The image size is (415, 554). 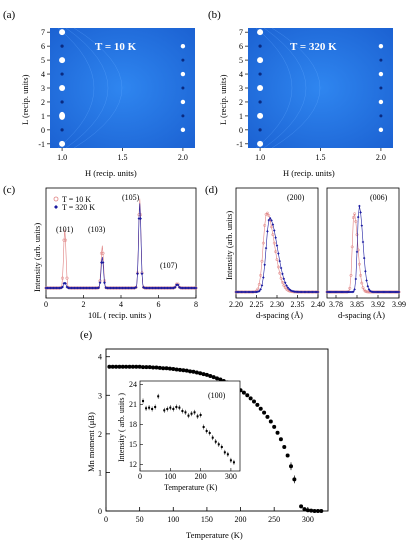 What do you see at coordinates (91, 442) in the screenshot?
I see `panel-e-ylabel: Mn moment (μB)` at bounding box center [91, 442].